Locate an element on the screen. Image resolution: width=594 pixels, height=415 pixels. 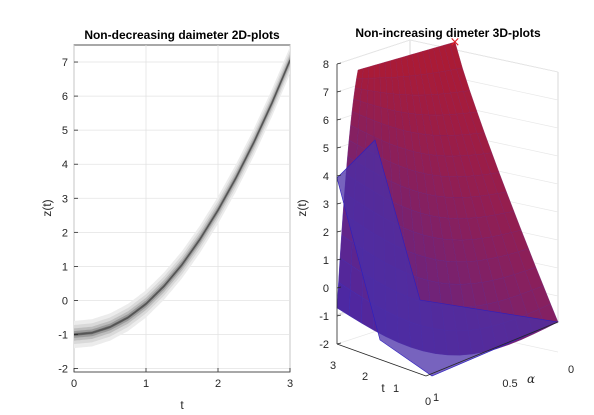
left-y-tick-label: 0 is located at coordinates (65, 301).